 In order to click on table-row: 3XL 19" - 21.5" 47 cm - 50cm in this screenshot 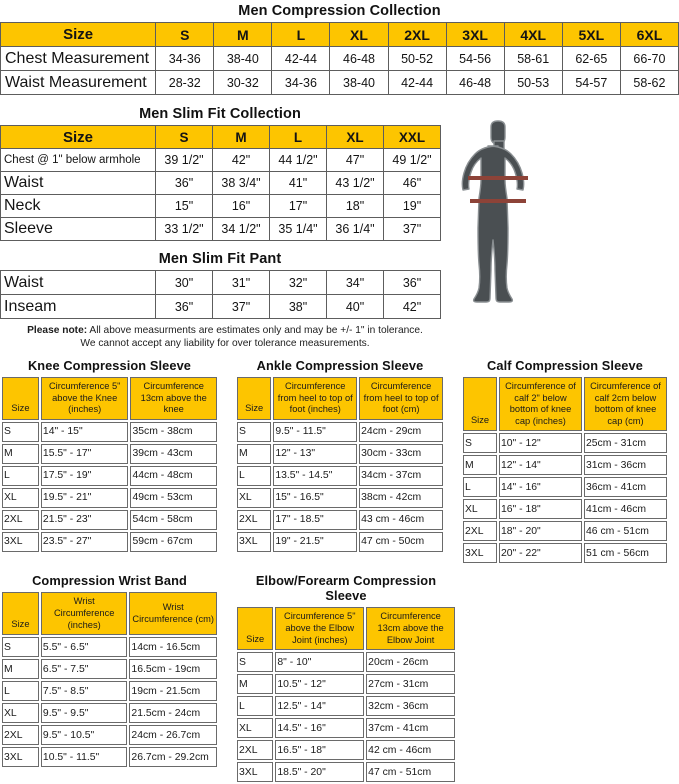, I will do `click(340, 541)`.